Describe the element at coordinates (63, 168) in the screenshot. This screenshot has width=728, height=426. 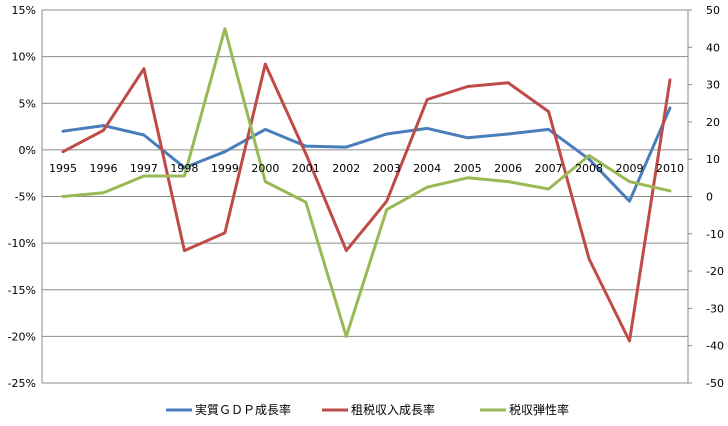
I see `category-label: 1995` at that location.